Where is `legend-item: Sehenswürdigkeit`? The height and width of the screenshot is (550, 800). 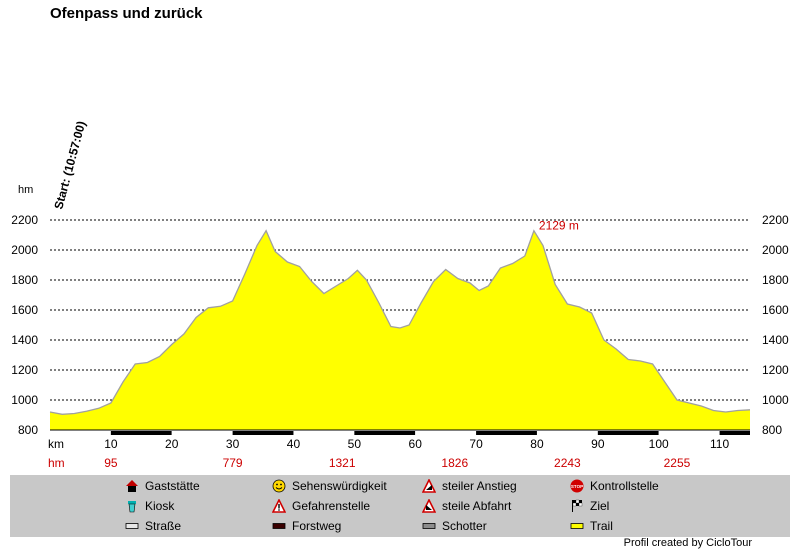
legend-item: Sehenswürdigkeit is located at coordinates (329, 486).